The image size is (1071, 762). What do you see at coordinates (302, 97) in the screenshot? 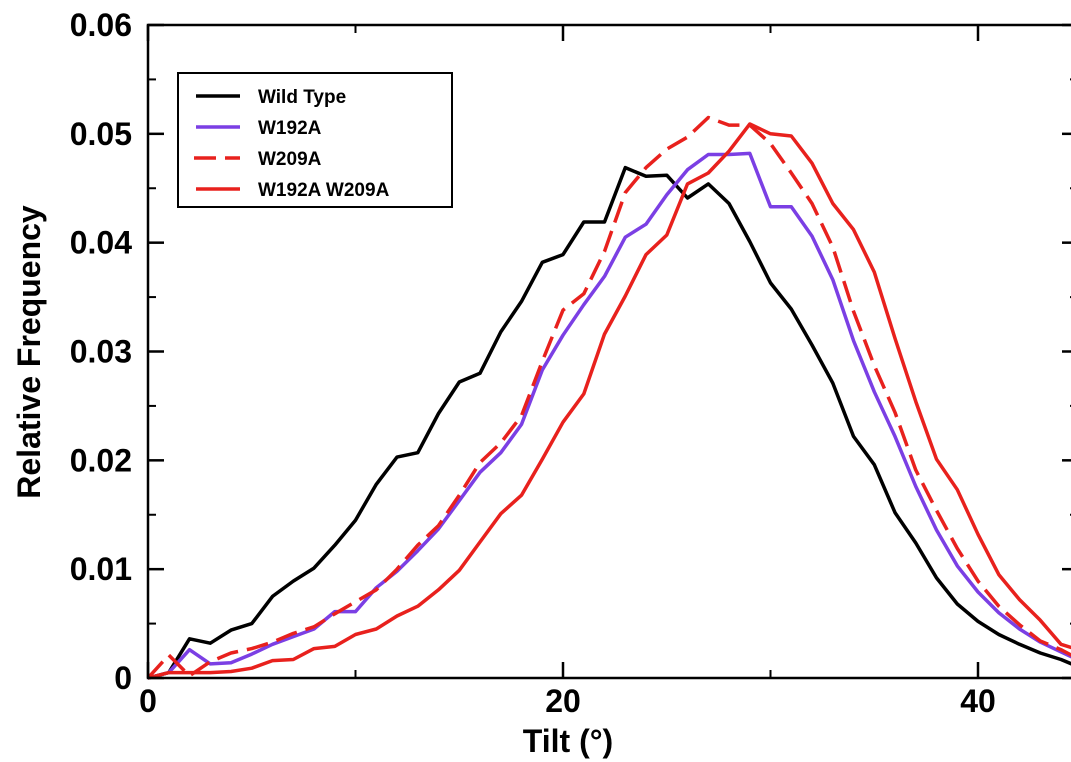
I see `legend-label-0: Wild Type` at bounding box center [302, 97].